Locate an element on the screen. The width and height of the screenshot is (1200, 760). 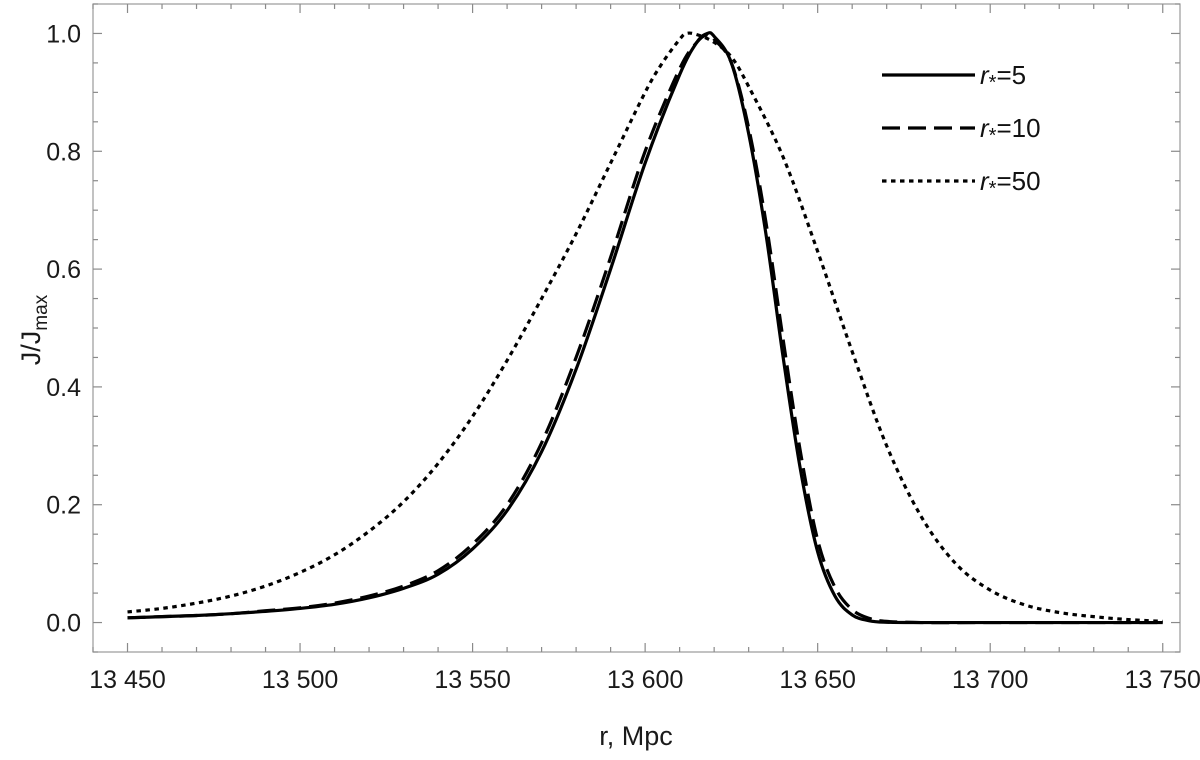
y-tick-label: 0.8 is located at coordinates (63, 152).